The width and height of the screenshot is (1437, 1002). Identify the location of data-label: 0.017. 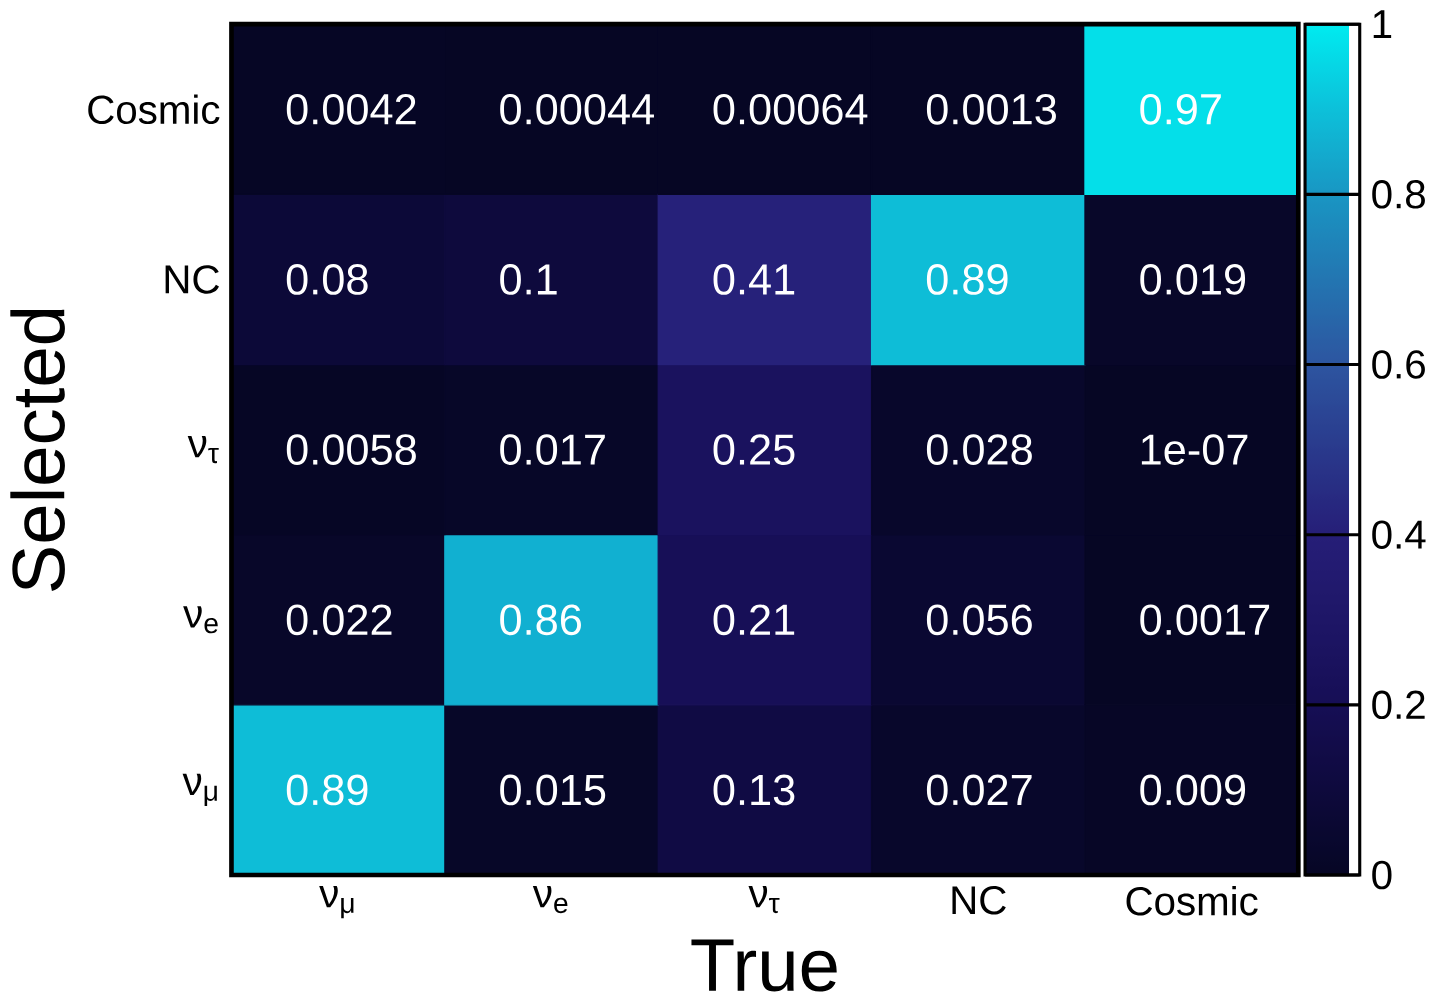
(552, 450).